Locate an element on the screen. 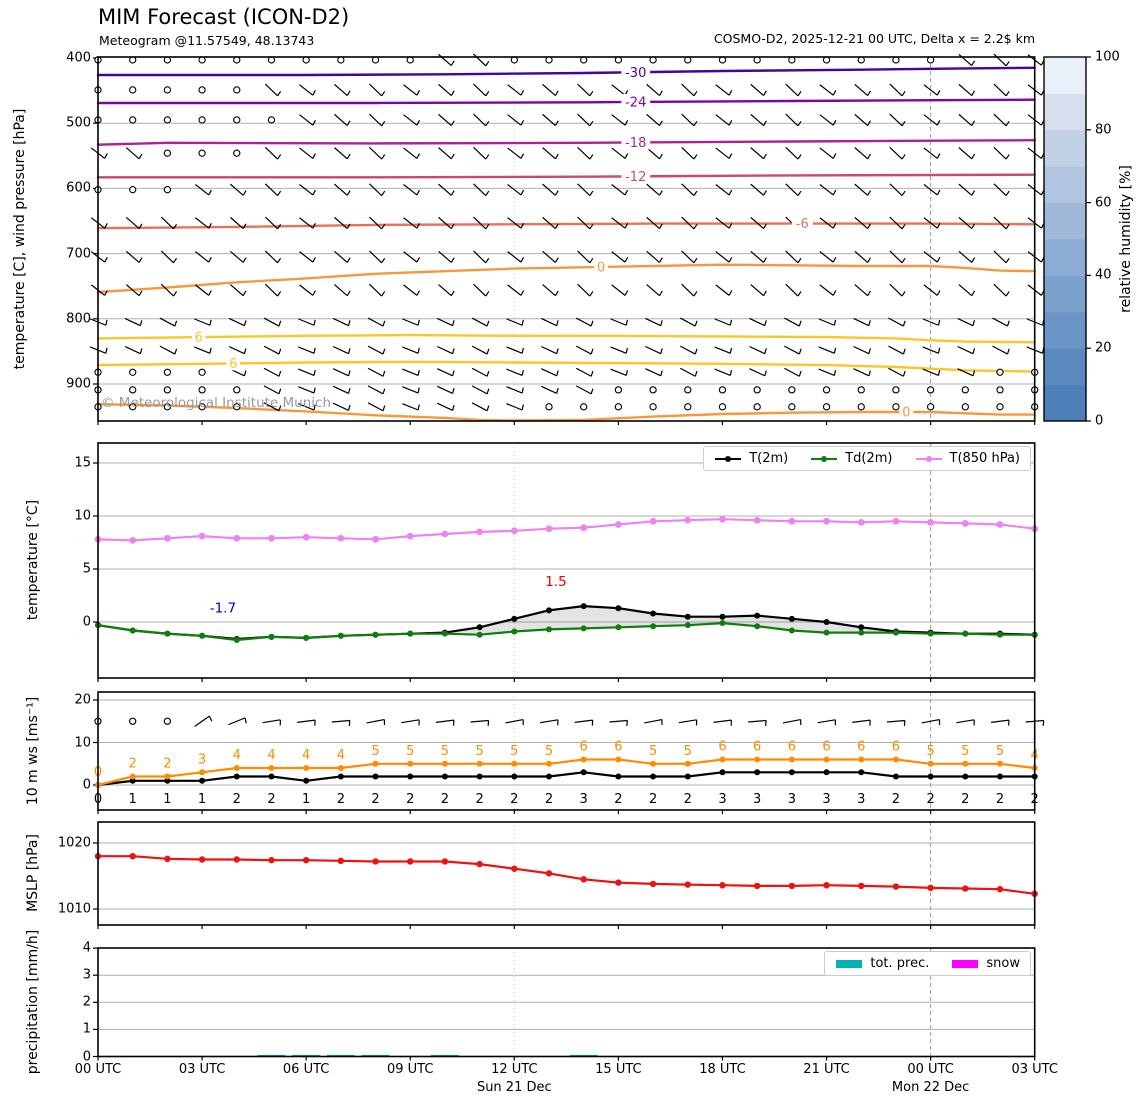  temp-contour-line is located at coordinates (566, 412).